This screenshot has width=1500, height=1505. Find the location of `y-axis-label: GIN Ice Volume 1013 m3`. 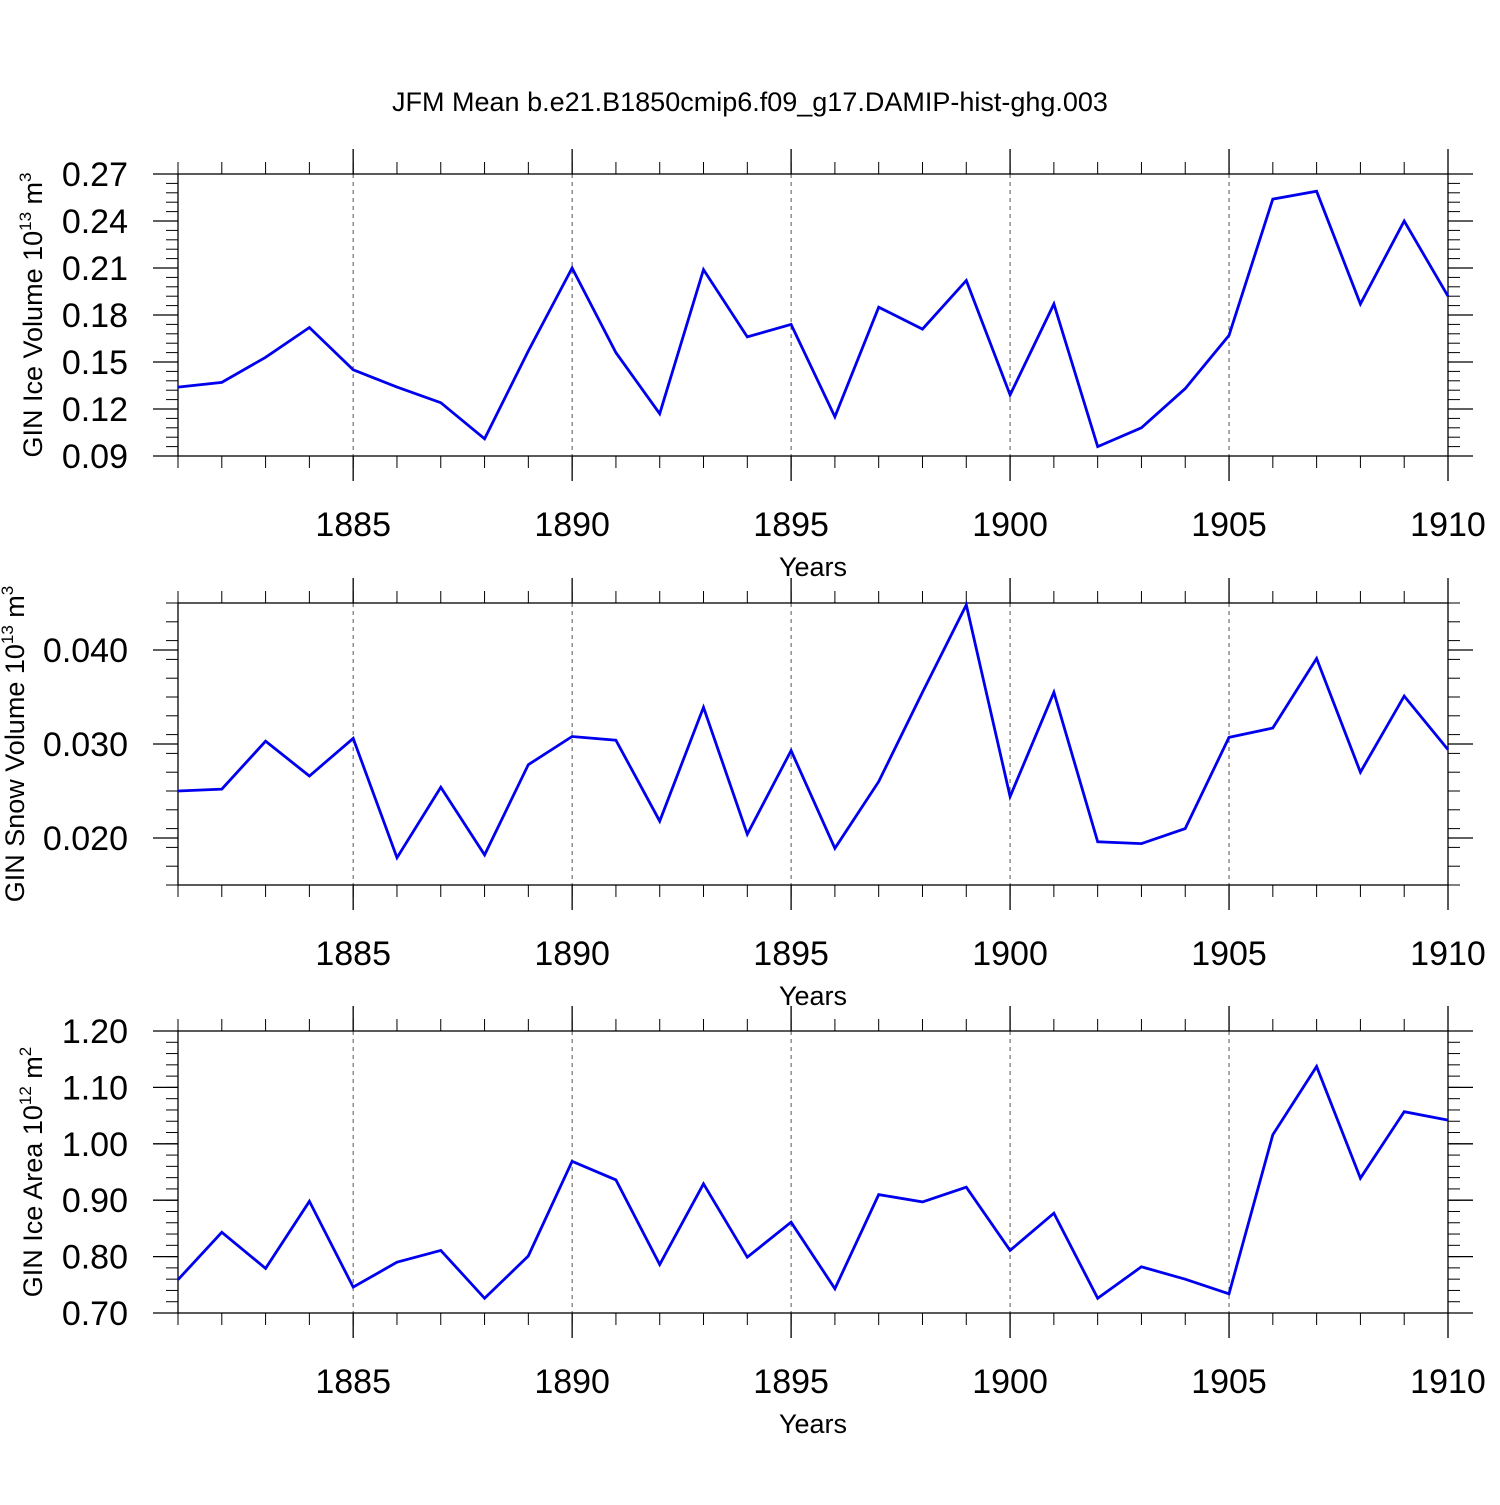

y-axis-label: GIN Ice Volume 1013 m3 is located at coordinates (32, 314).